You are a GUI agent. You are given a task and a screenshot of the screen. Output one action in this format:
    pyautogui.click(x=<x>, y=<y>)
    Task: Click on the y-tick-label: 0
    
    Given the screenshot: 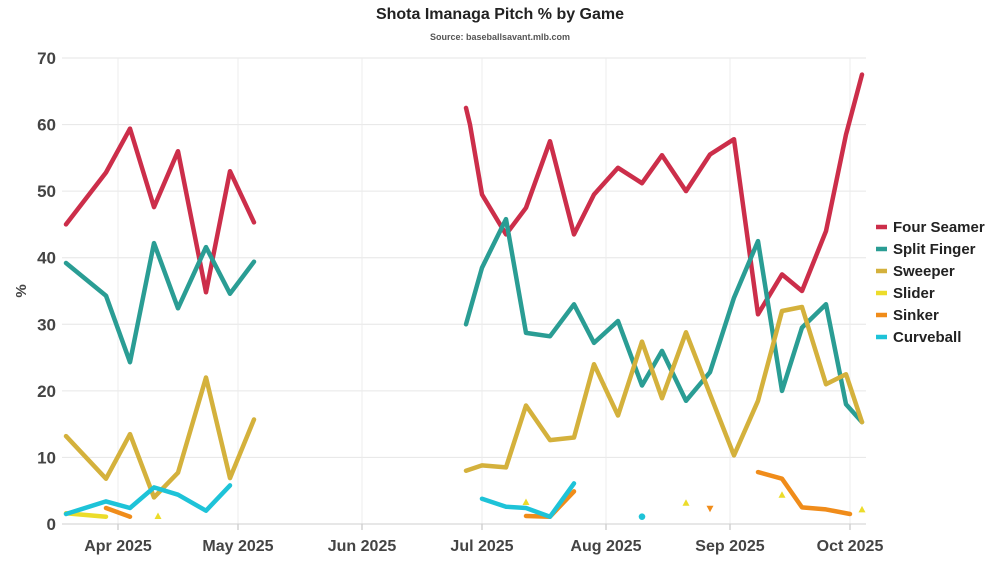 What is the action you would take?
    pyautogui.click(x=51, y=524)
    